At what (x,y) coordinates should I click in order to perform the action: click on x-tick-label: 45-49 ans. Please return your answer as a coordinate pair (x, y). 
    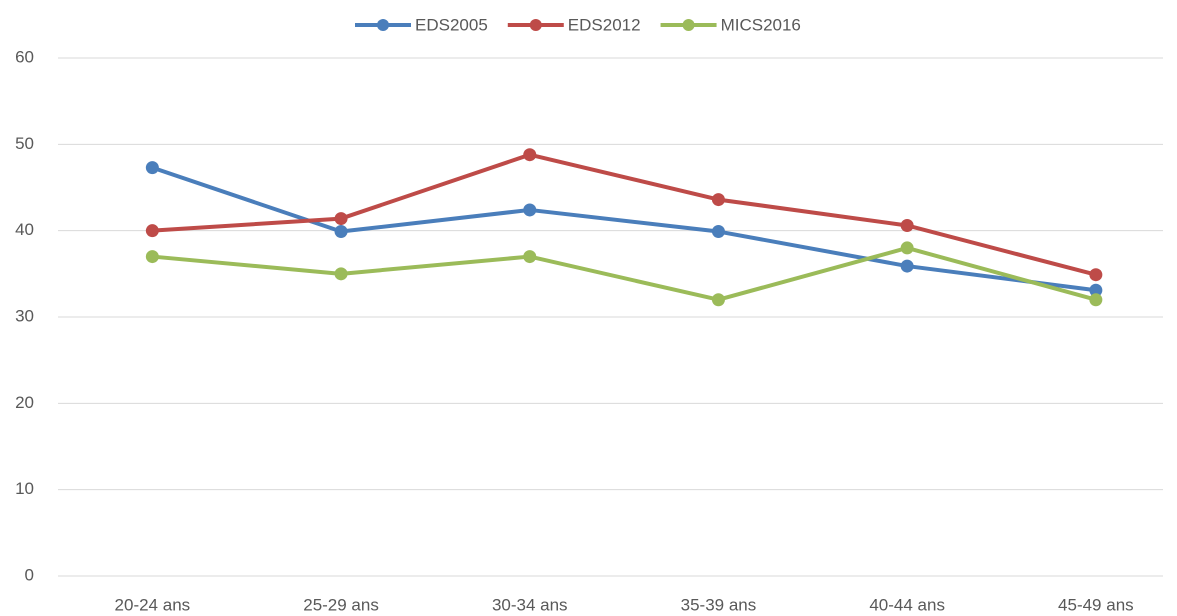
    Looking at the image, I should click on (1096, 604).